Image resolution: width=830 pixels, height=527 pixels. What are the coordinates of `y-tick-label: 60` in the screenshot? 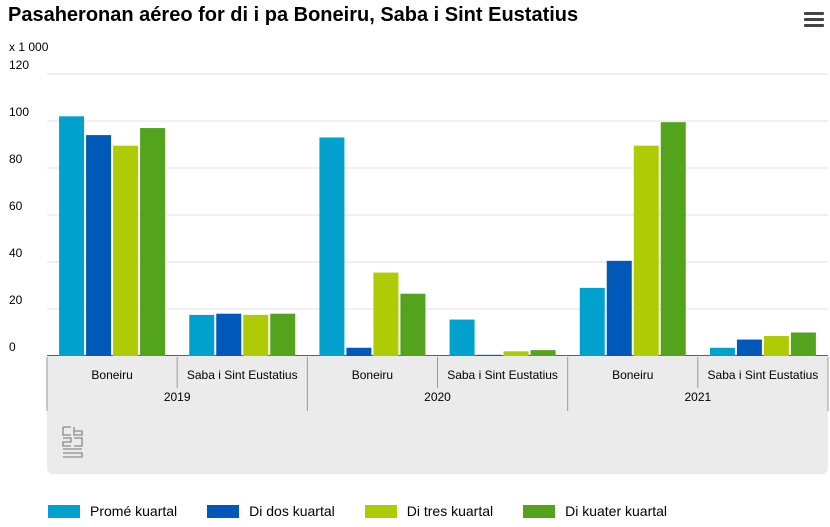 It's located at (16, 206).